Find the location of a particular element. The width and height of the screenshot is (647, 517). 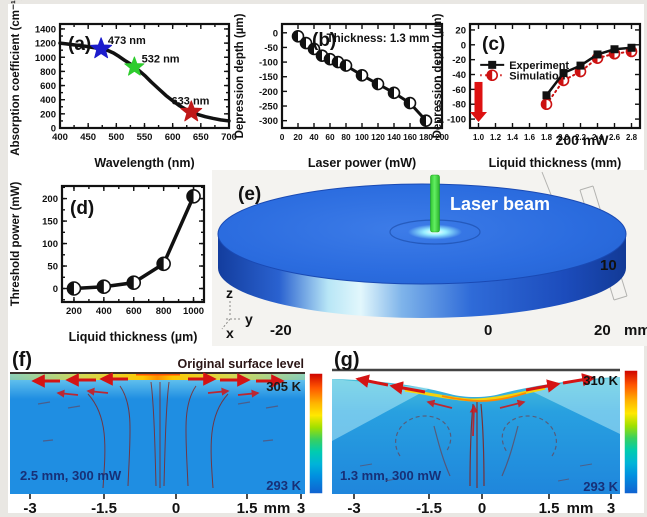

surface-level-label: Original surface level is located at coordinates (241, 364).